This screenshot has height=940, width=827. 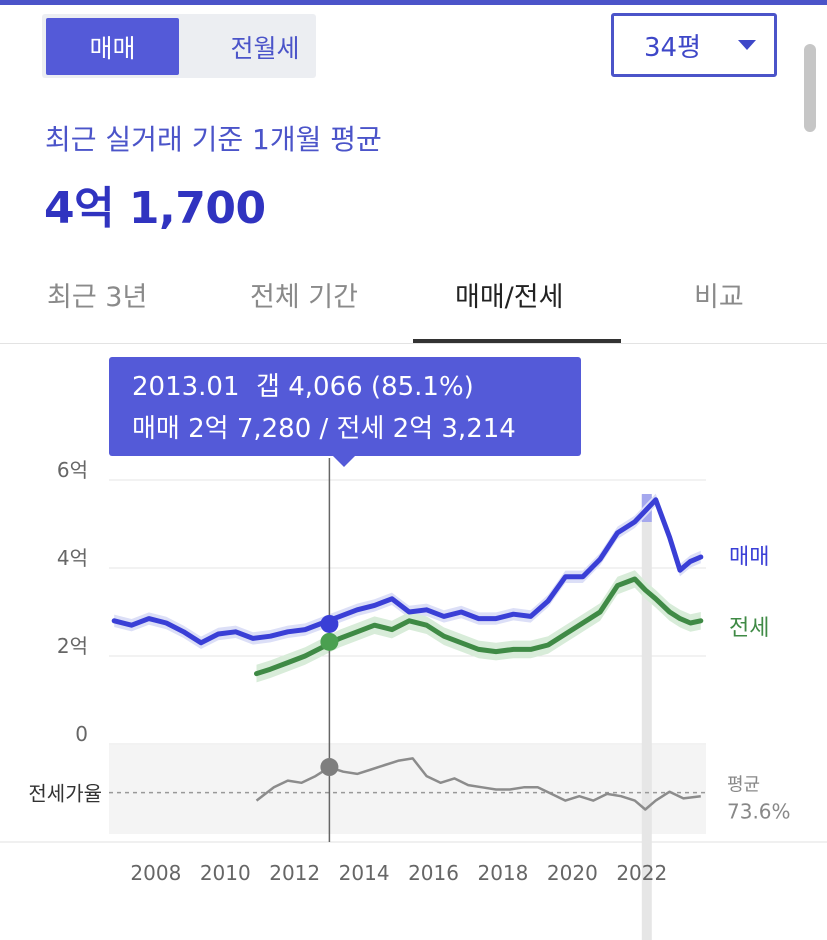 I want to click on jeonse-cursor-point, so click(x=329, y=641).